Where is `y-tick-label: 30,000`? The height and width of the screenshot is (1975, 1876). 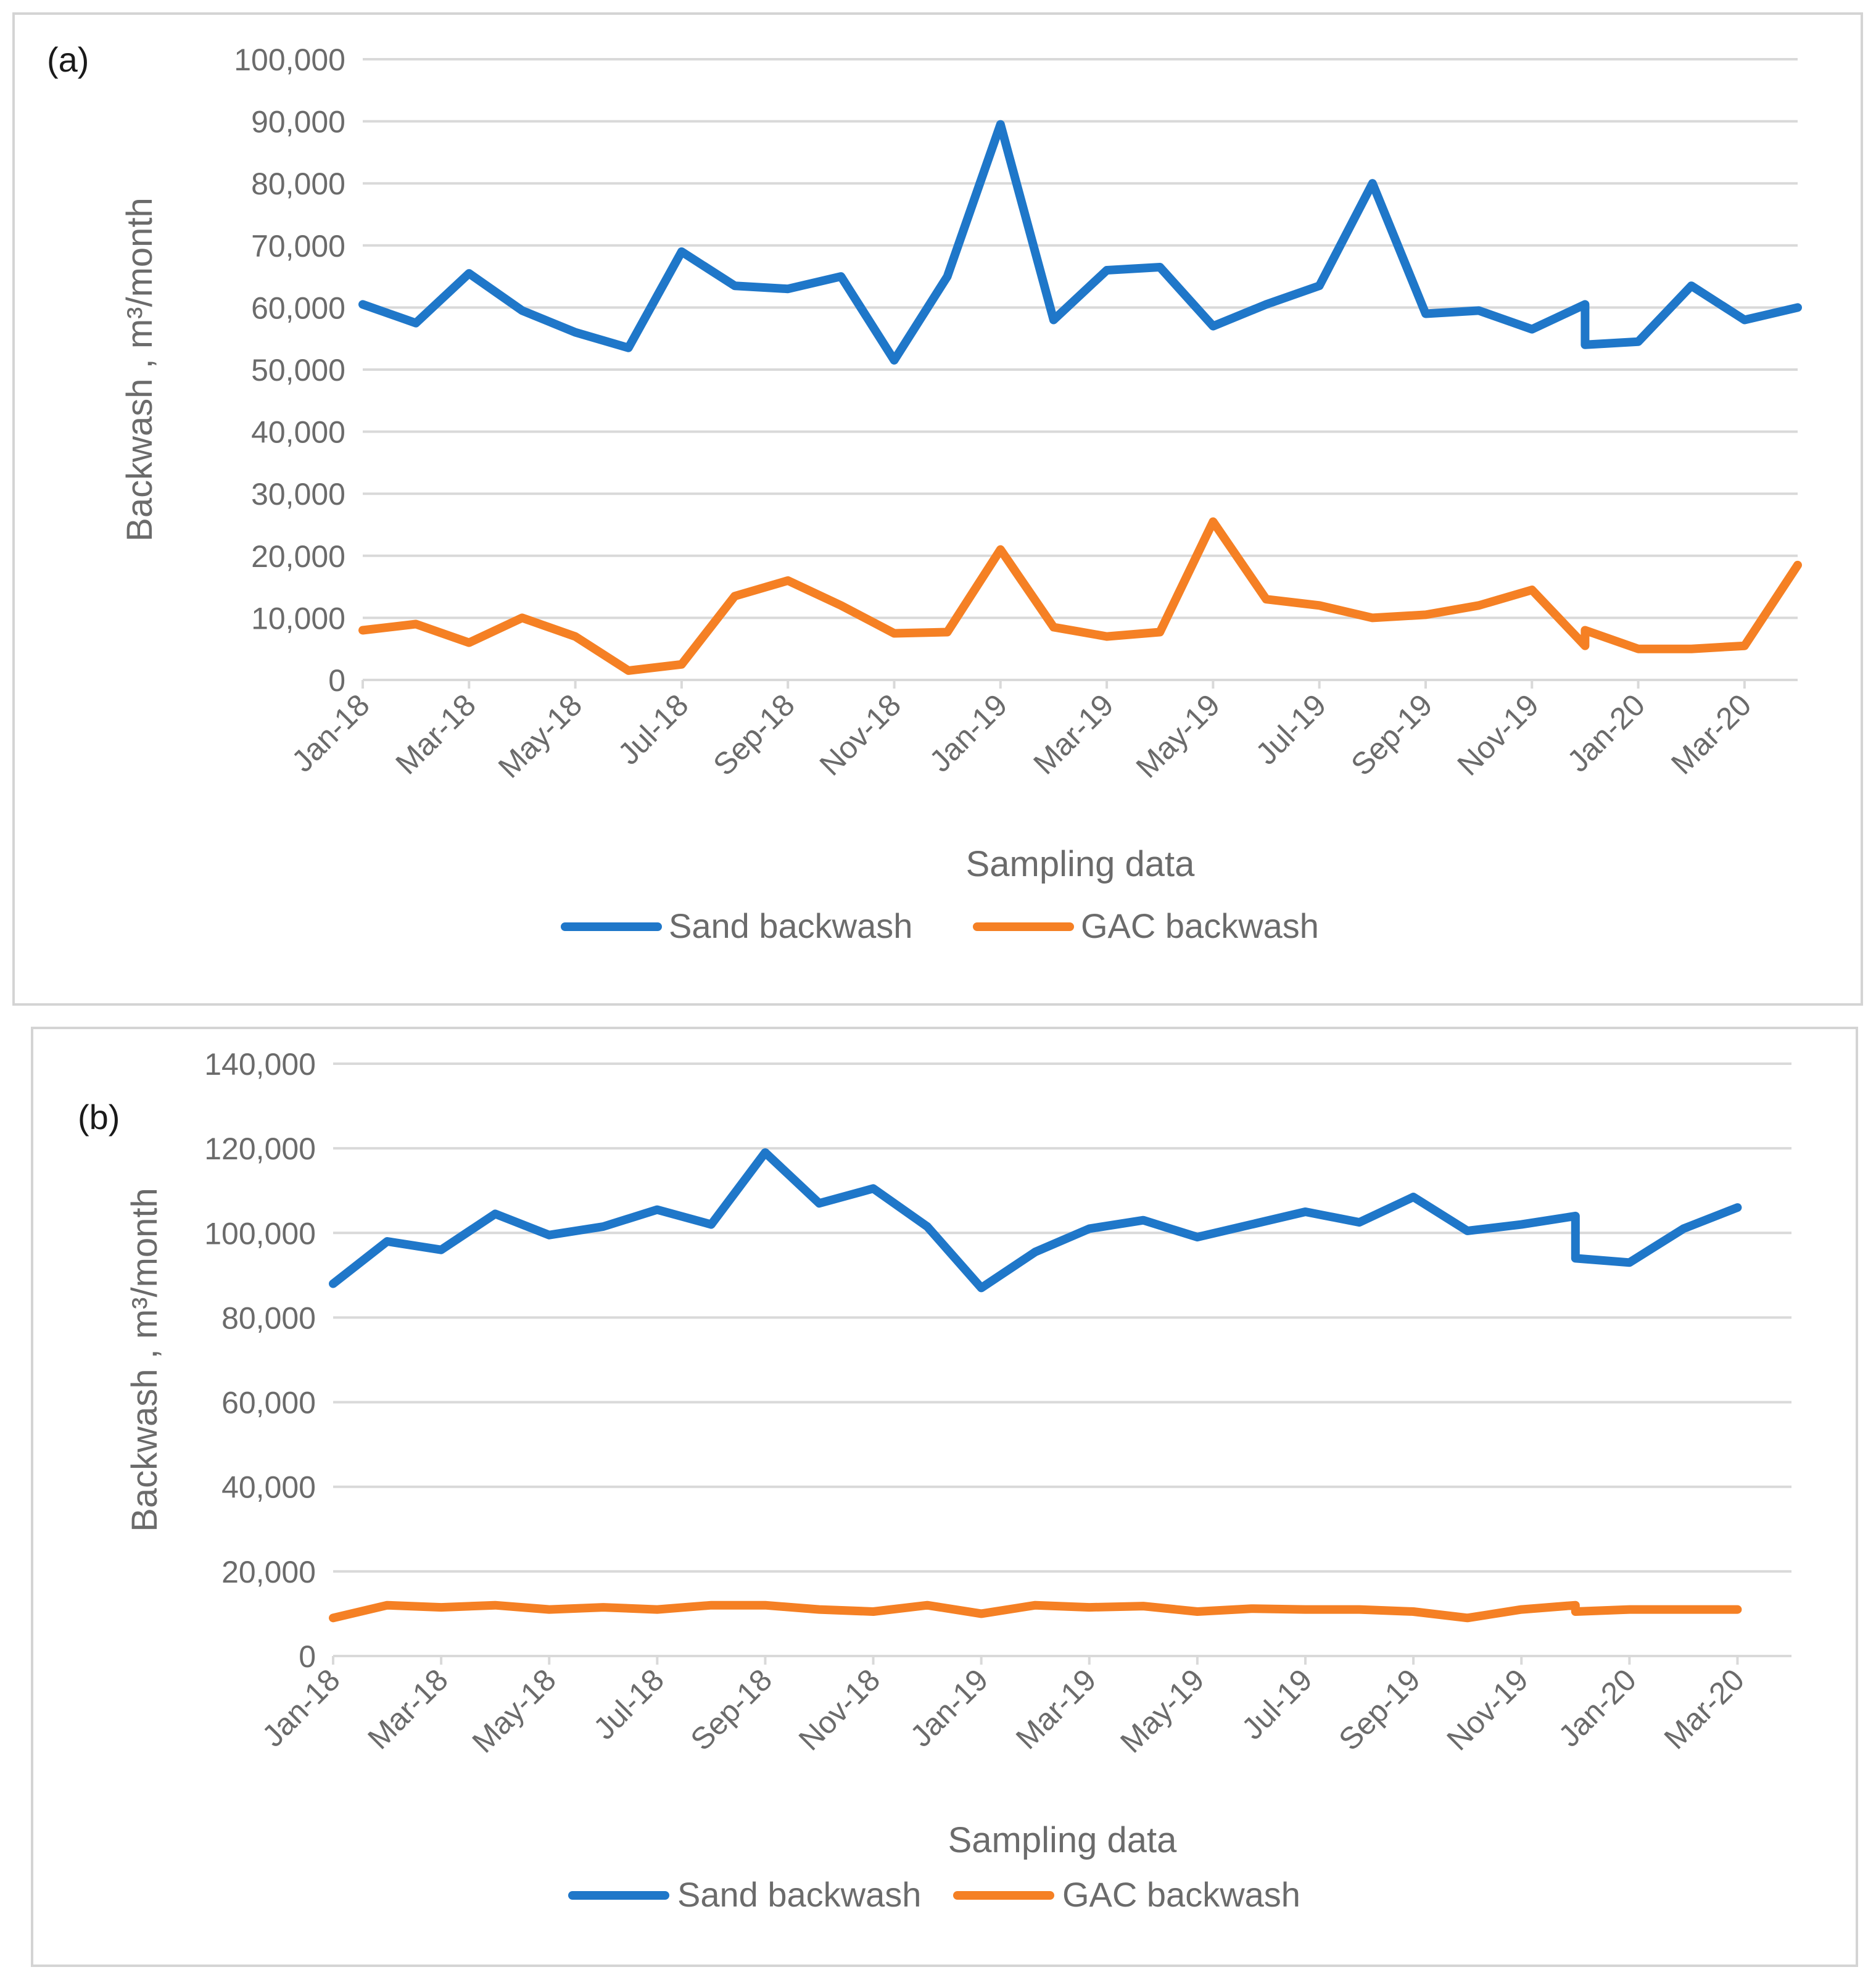
y-tick-label: 30,000 is located at coordinates (298, 494).